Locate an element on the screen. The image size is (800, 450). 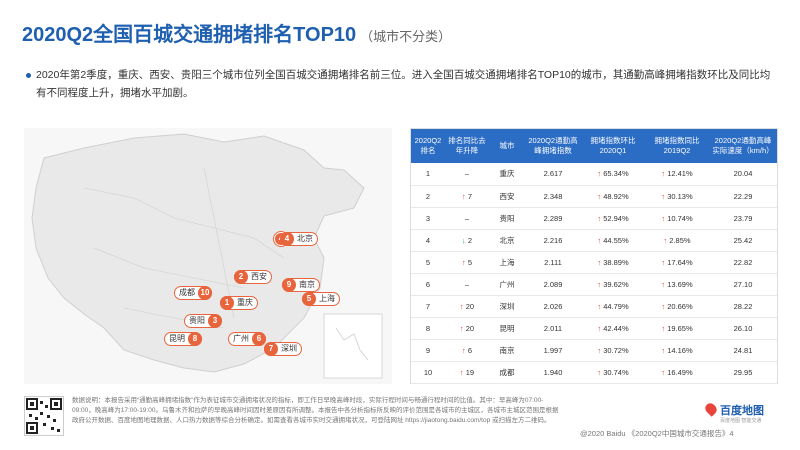
cell-yoy-value: 20.66% is located at coordinates (680, 306).